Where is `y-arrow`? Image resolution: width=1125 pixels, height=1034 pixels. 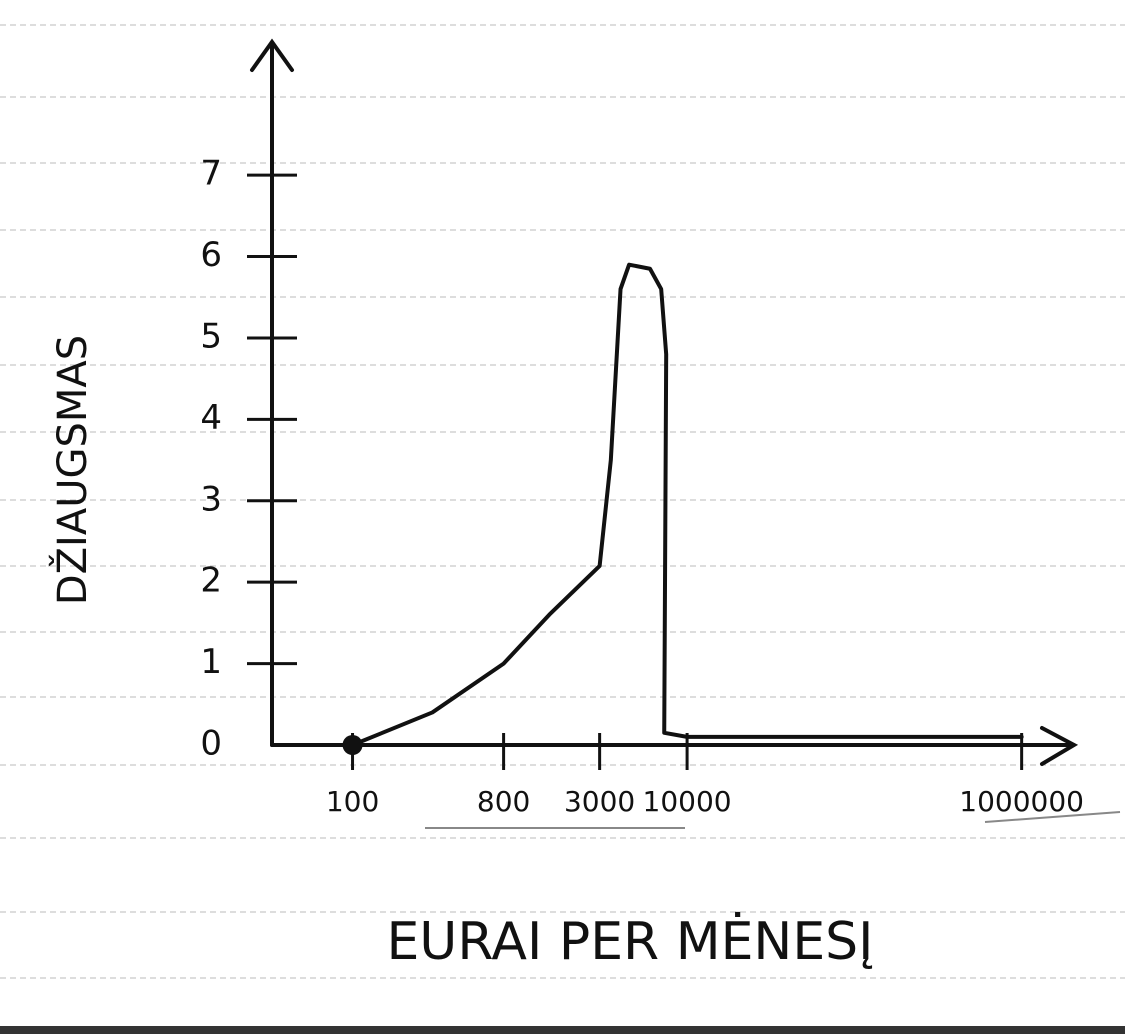 y-arrow is located at coordinates (272, 55).